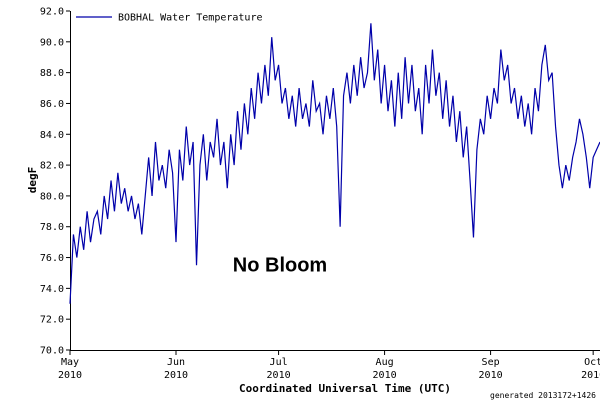 Image resolution: width=600 pixels, height=400 pixels. What do you see at coordinates (385, 369) in the screenshot?
I see `x-tick-label: Aug 2010` at bounding box center [385, 369].